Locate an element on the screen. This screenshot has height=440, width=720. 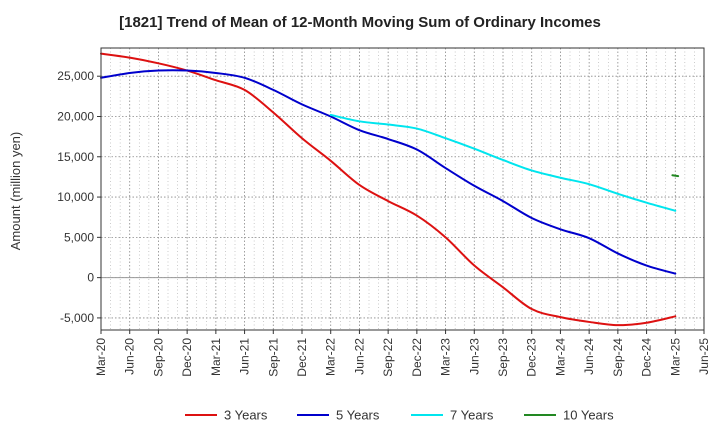
x-tick-label: Sep-21 is located at coordinates (273, 357).